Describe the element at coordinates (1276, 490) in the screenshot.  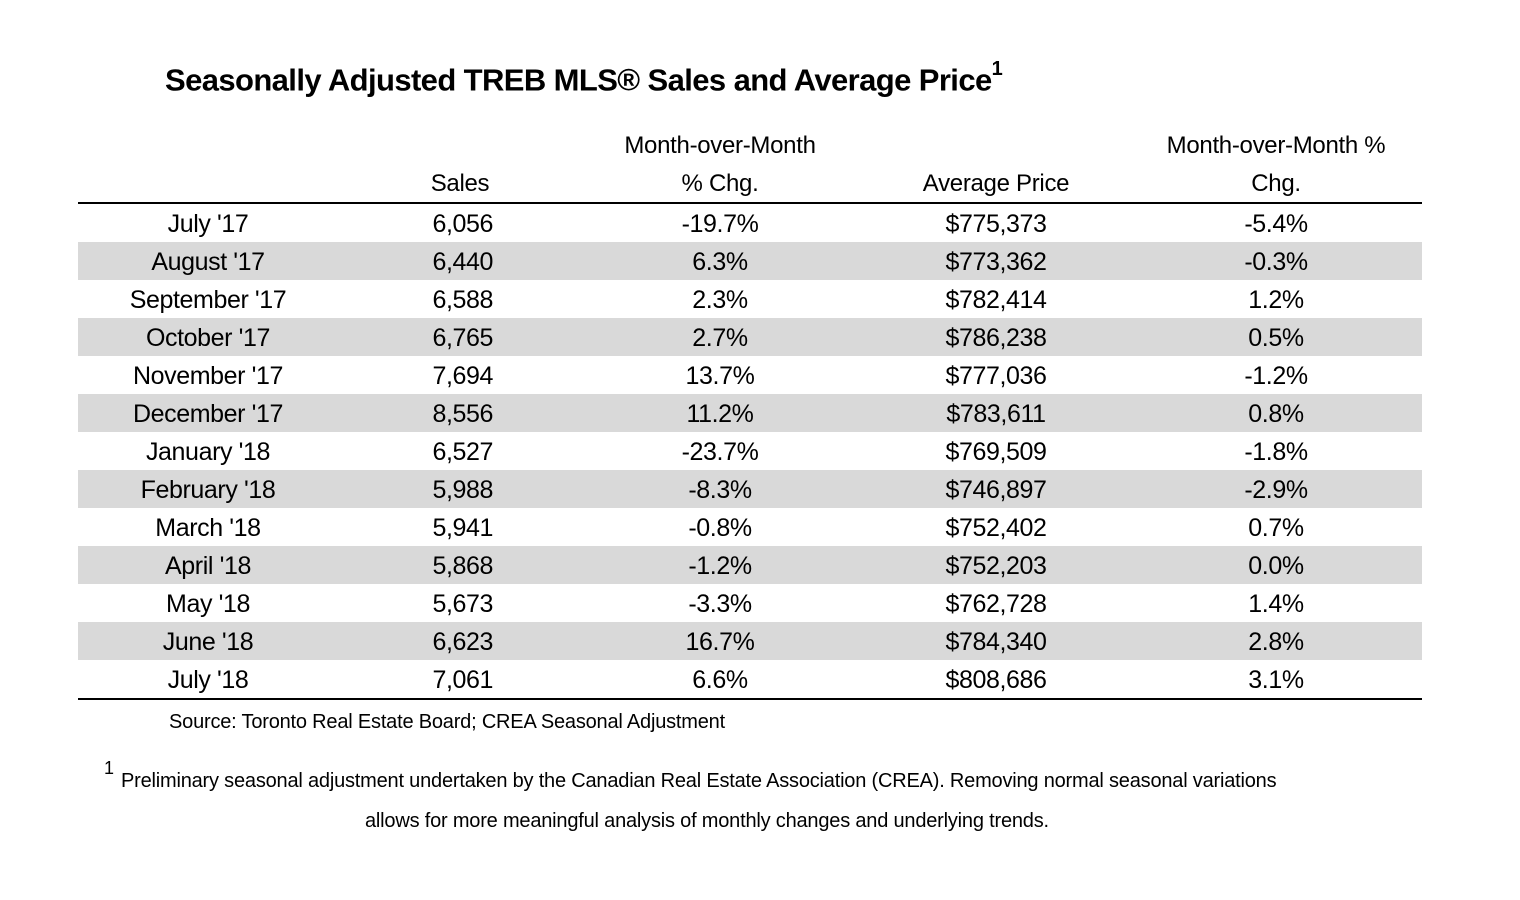
I see `cell-price-chg: -2.9%` at that location.